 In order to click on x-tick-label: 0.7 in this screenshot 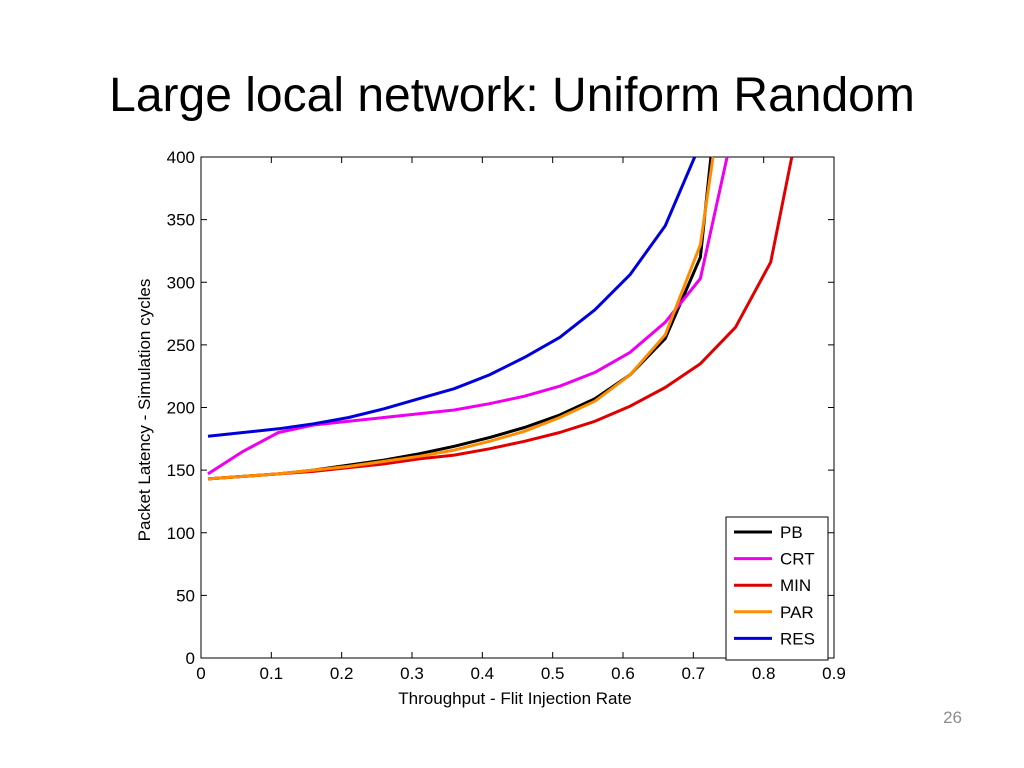, I will do `click(694, 673)`.